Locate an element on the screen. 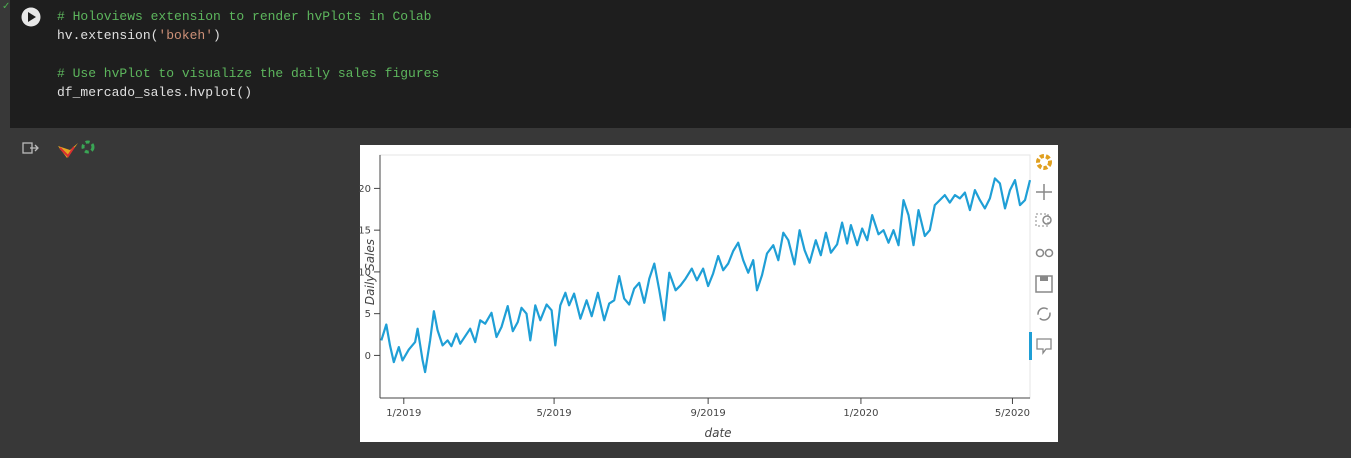  y-tick-label: 15 is located at coordinates (364, 231).